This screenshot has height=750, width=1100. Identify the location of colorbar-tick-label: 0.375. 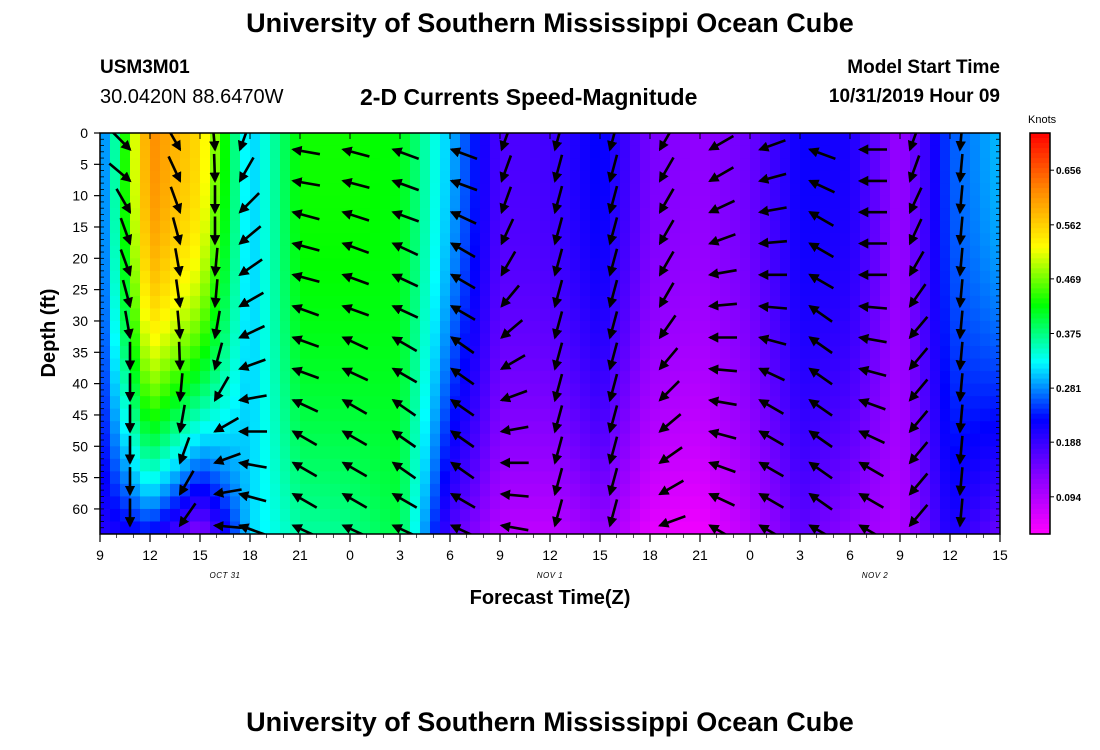
(1068, 335).